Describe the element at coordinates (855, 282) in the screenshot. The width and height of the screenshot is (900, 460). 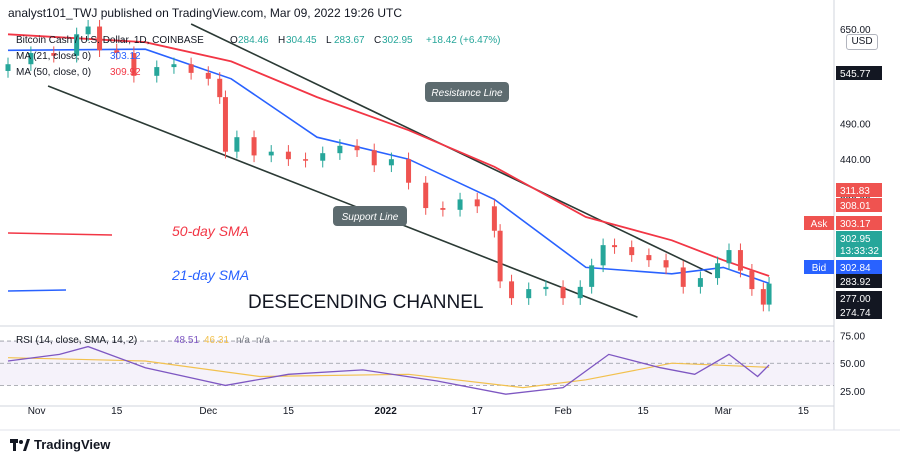
I see `price-label-text: 283.92` at that location.